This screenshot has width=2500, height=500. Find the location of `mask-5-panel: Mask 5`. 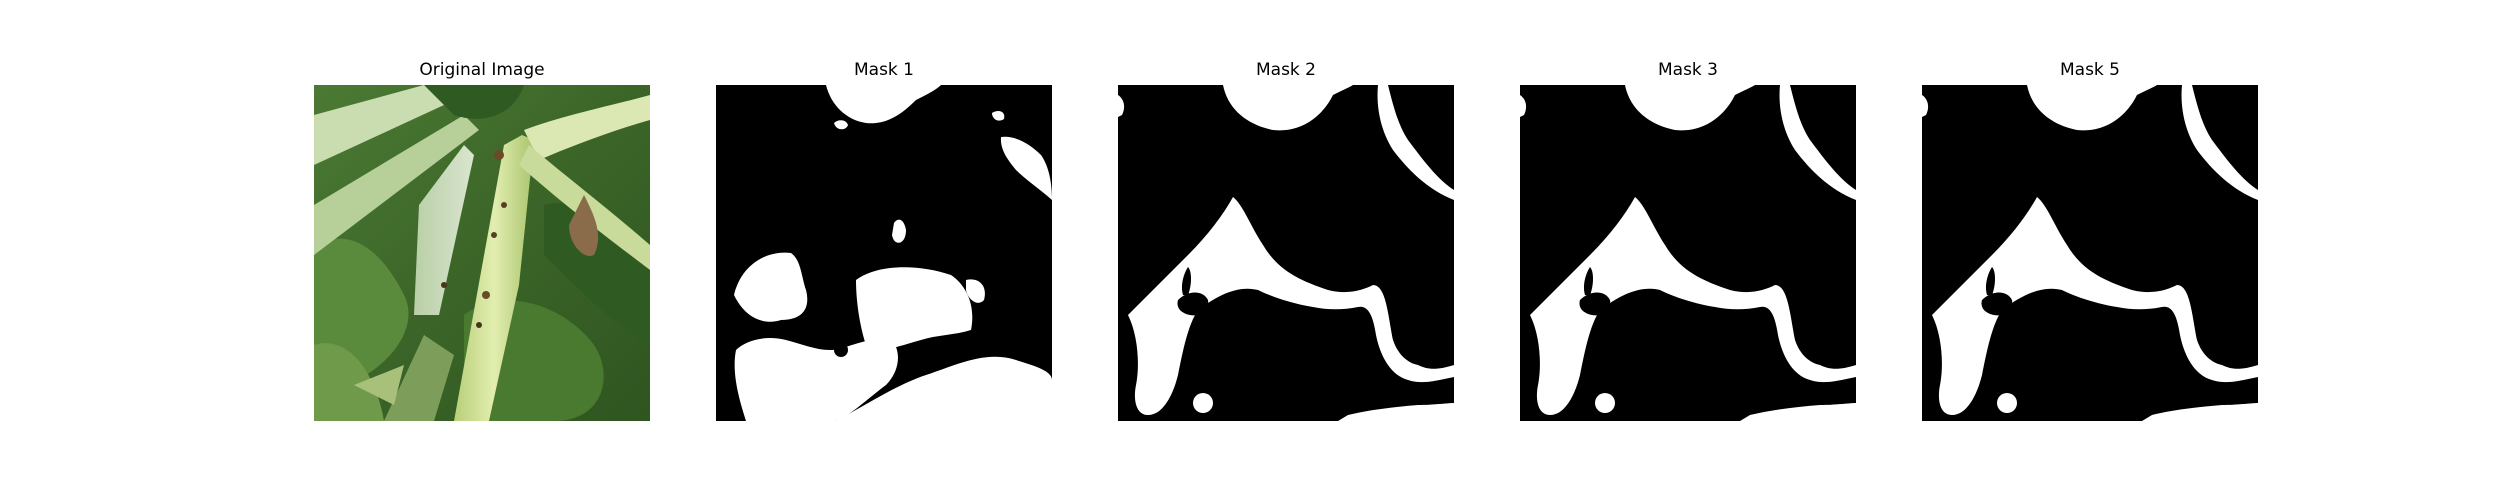

mask-5-panel: Mask 5 is located at coordinates (2090, 250).